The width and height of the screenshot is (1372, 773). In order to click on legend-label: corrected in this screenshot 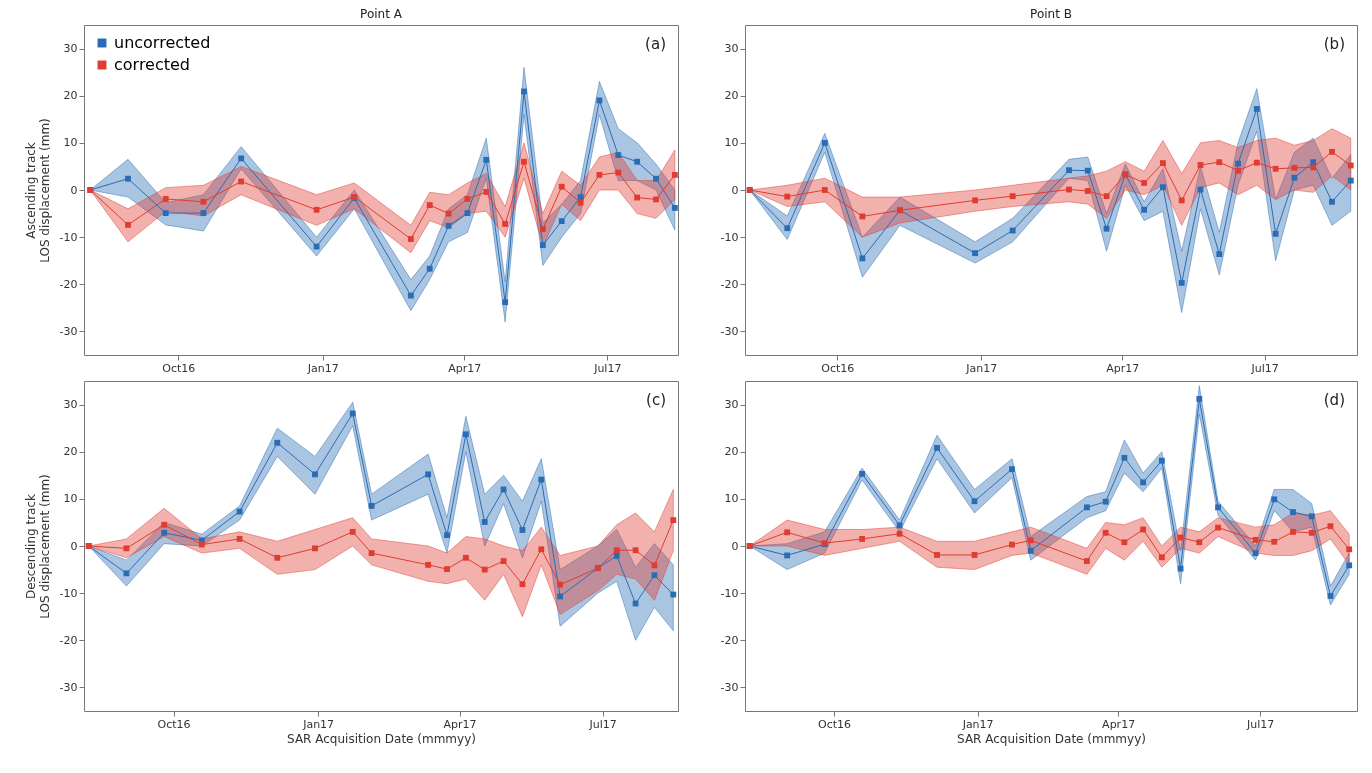, I will do `click(152, 64)`.